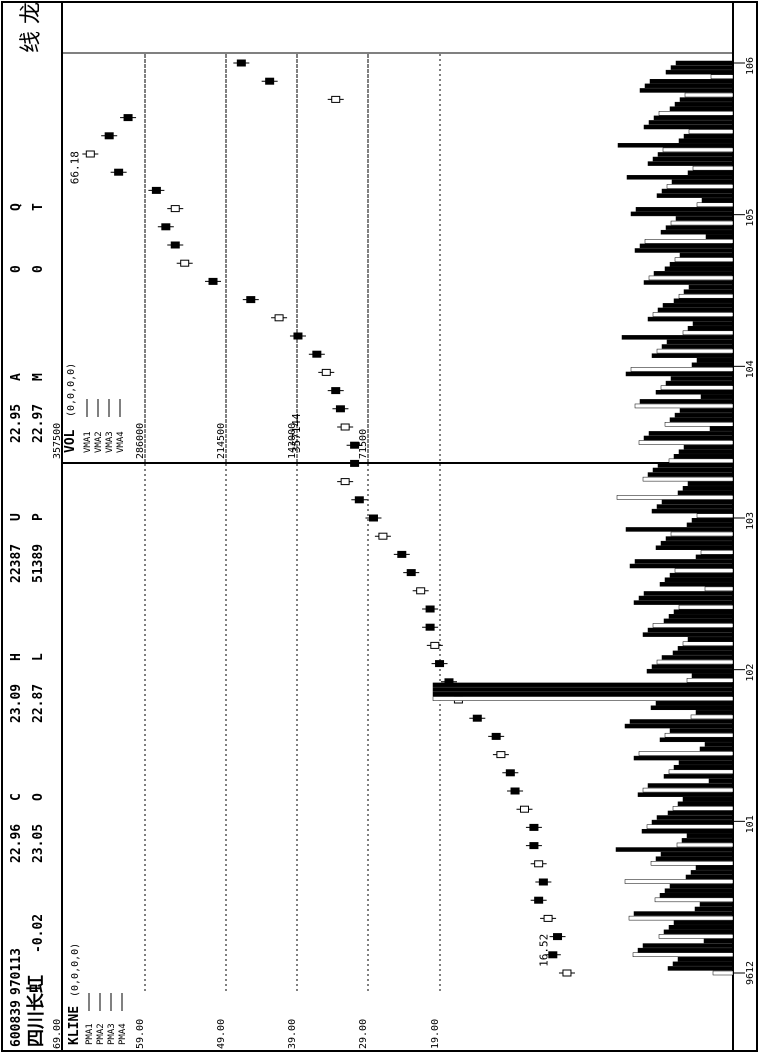 This screenshot has height=1053, width=759. What do you see at coordinates (38, 703) in the screenshot?
I see `header-field-value: 22.87` at bounding box center [38, 703].